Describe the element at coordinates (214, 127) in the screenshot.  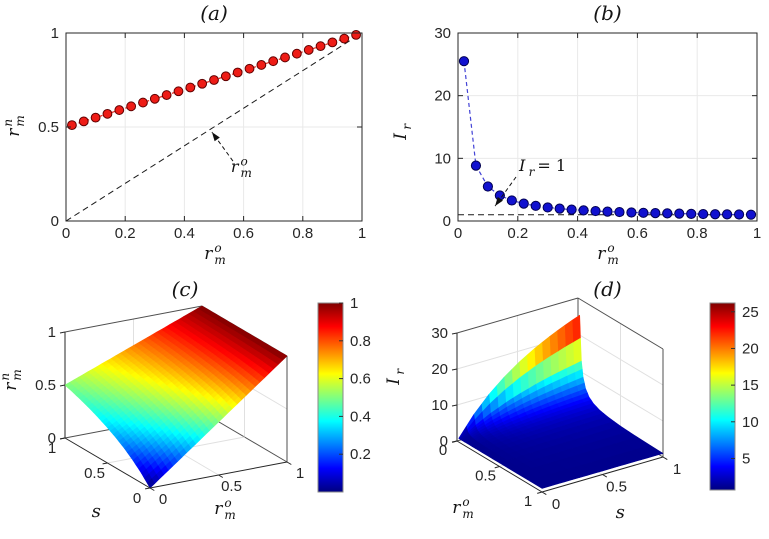
I see `reference-line` at that location.